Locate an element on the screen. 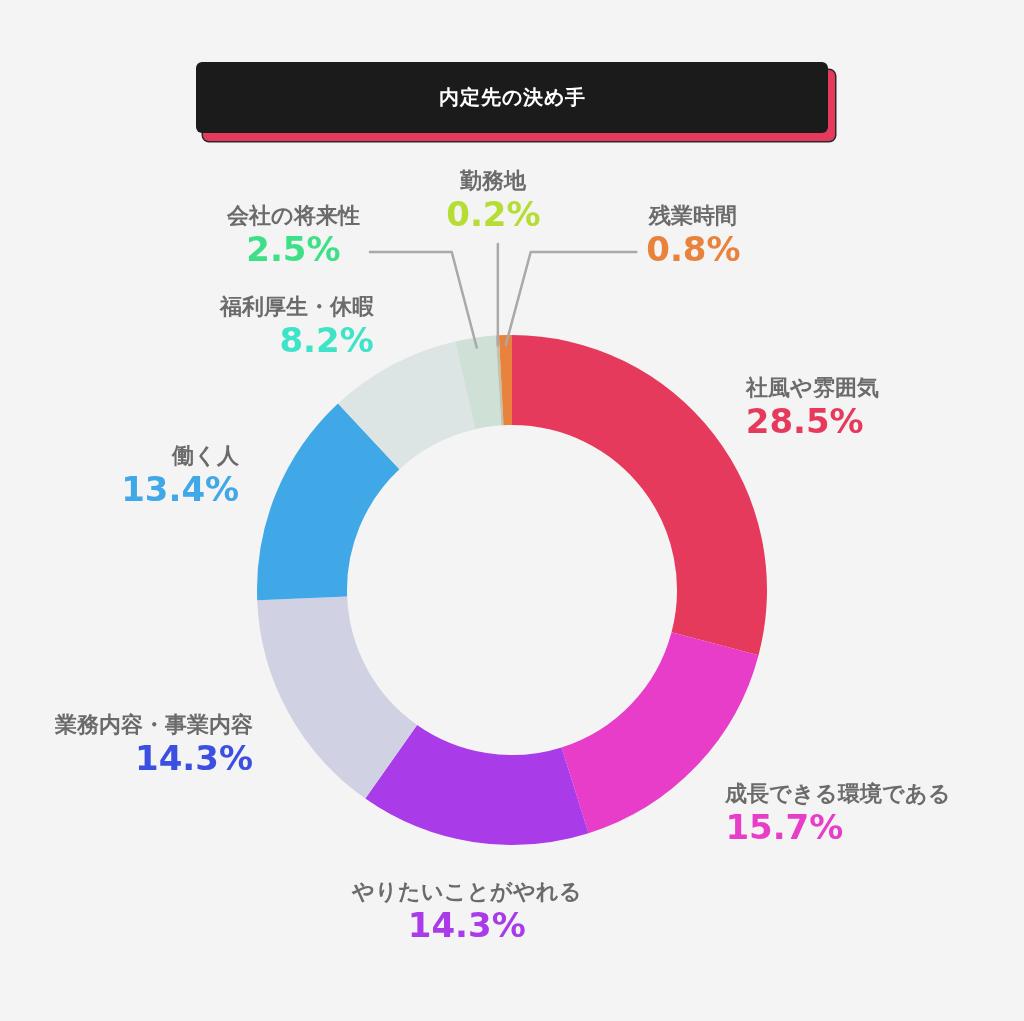  slice-label: 働く人 is located at coordinates (206, 455).